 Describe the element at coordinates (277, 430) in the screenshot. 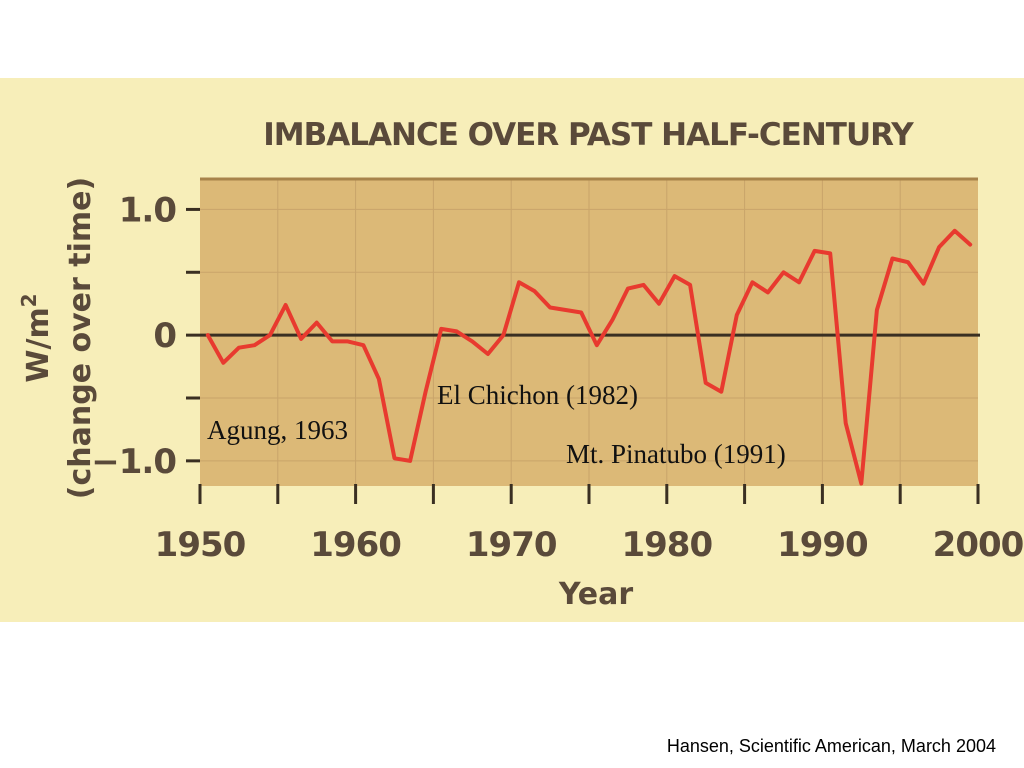

I see `annotation-agung: Agung, 1963` at that location.